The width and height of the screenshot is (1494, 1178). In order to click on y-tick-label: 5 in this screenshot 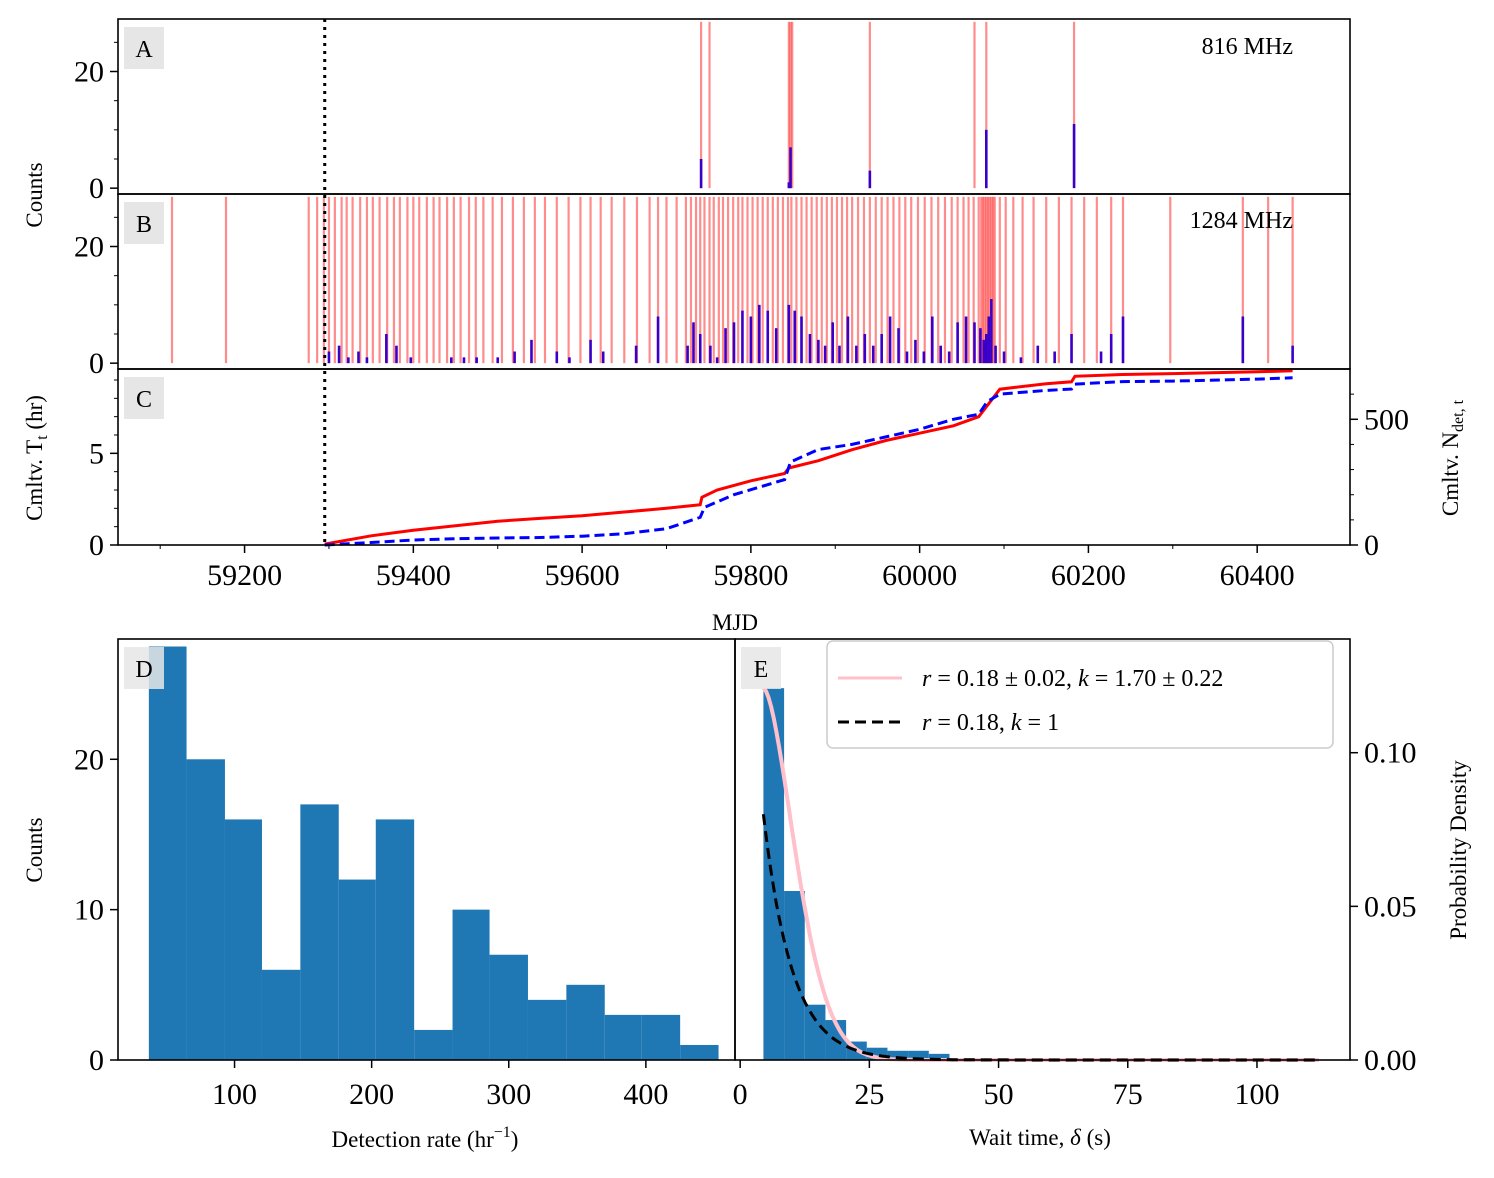, I will do `click(96, 453)`.